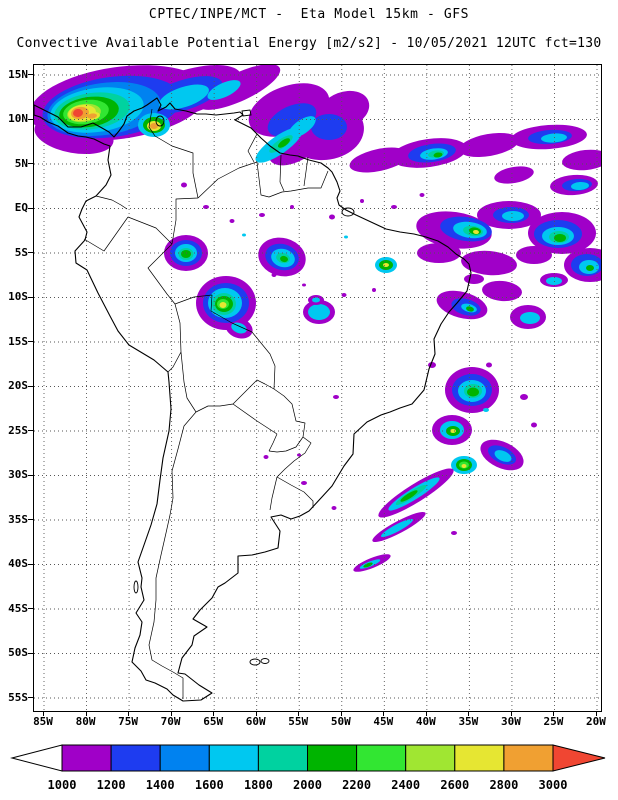  Describe the element at coordinates (596, 721) in the screenshot. I see `lon-tick-label: 20W` at that location.